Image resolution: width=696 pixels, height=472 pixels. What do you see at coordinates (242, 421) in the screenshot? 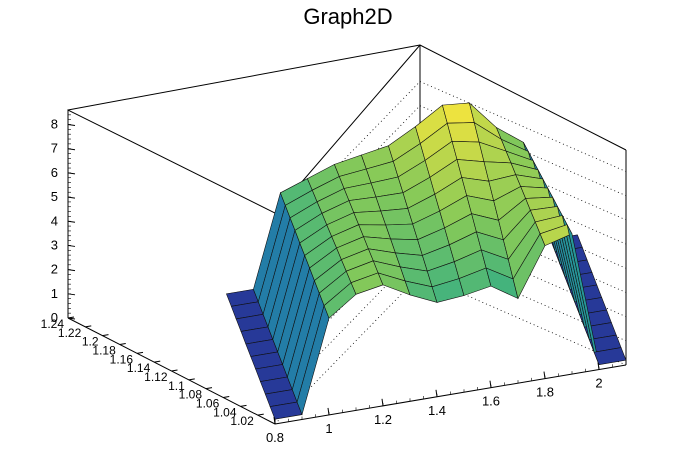
I see `y-tick-label: 1.02` at bounding box center [242, 421].